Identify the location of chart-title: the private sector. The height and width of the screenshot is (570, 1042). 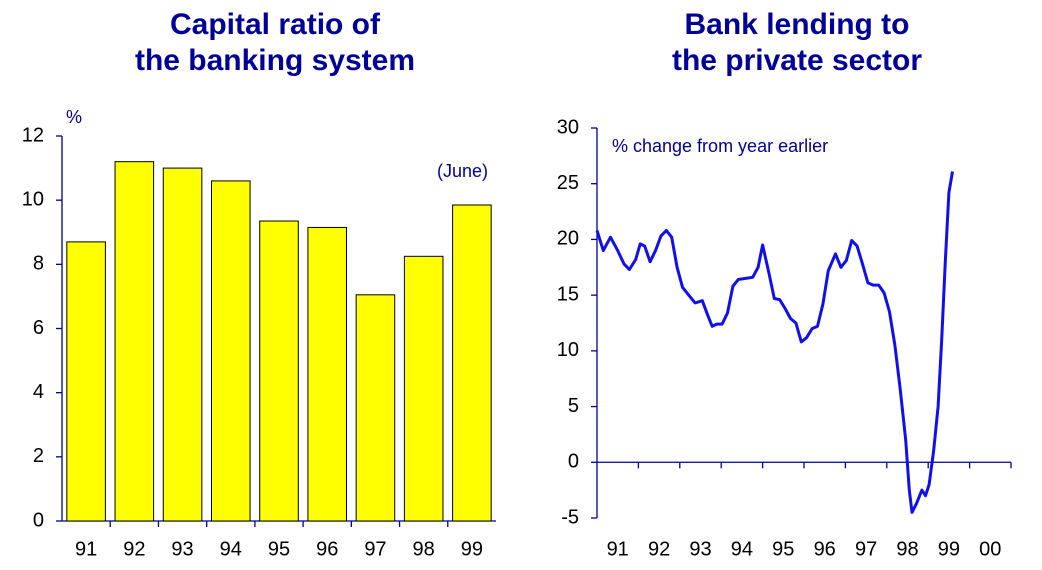
(797, 60).